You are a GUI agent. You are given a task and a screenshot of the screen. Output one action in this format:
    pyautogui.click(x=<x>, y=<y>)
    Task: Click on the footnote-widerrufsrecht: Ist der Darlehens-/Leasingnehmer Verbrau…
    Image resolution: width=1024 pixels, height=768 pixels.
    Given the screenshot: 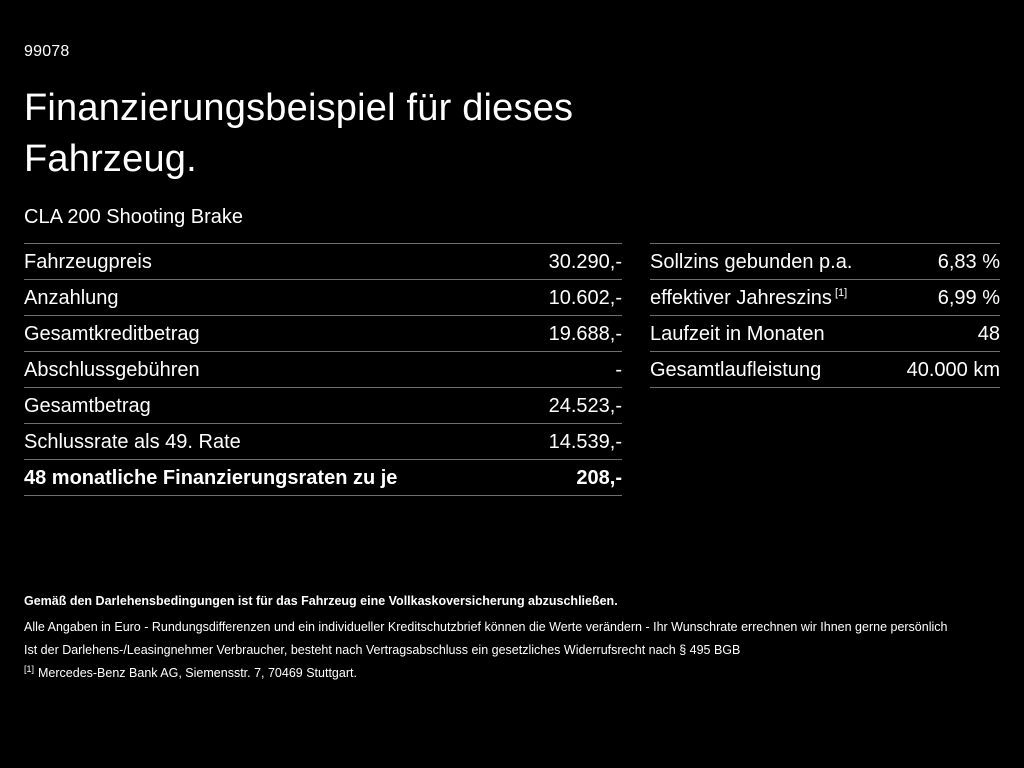 What is the action you would take?
    pyautogui.click(x=382, y=650)
    